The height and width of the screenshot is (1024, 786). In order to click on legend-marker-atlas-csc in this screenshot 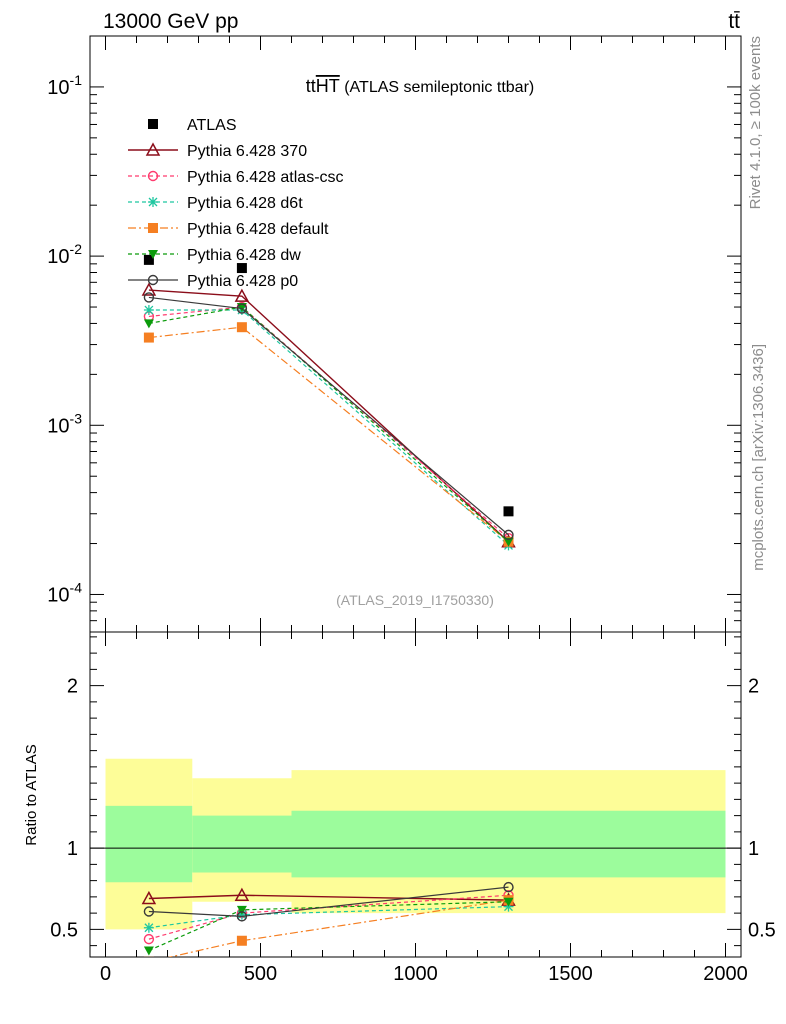, I will do `click(153, 176)`.